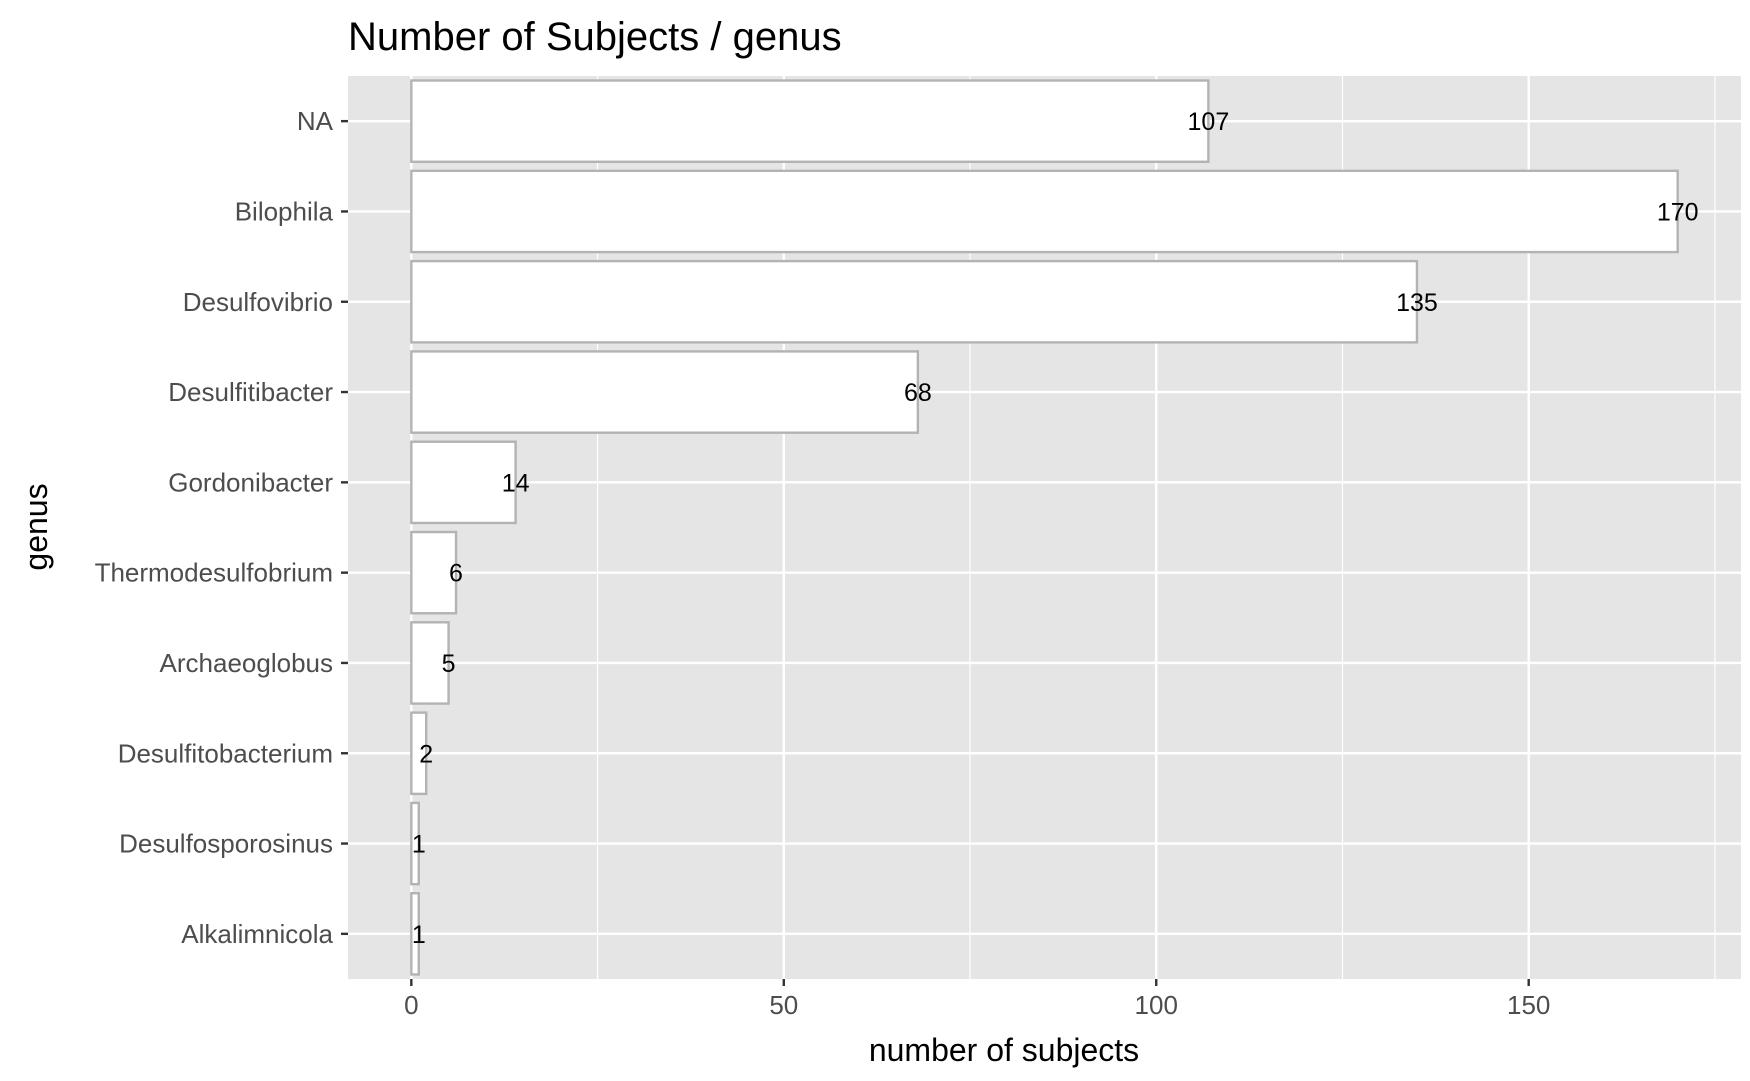 The width and height of the screenshot is (1750, 1081). I want to click on x-axis: 0 50 100 150, so click(977, 999).